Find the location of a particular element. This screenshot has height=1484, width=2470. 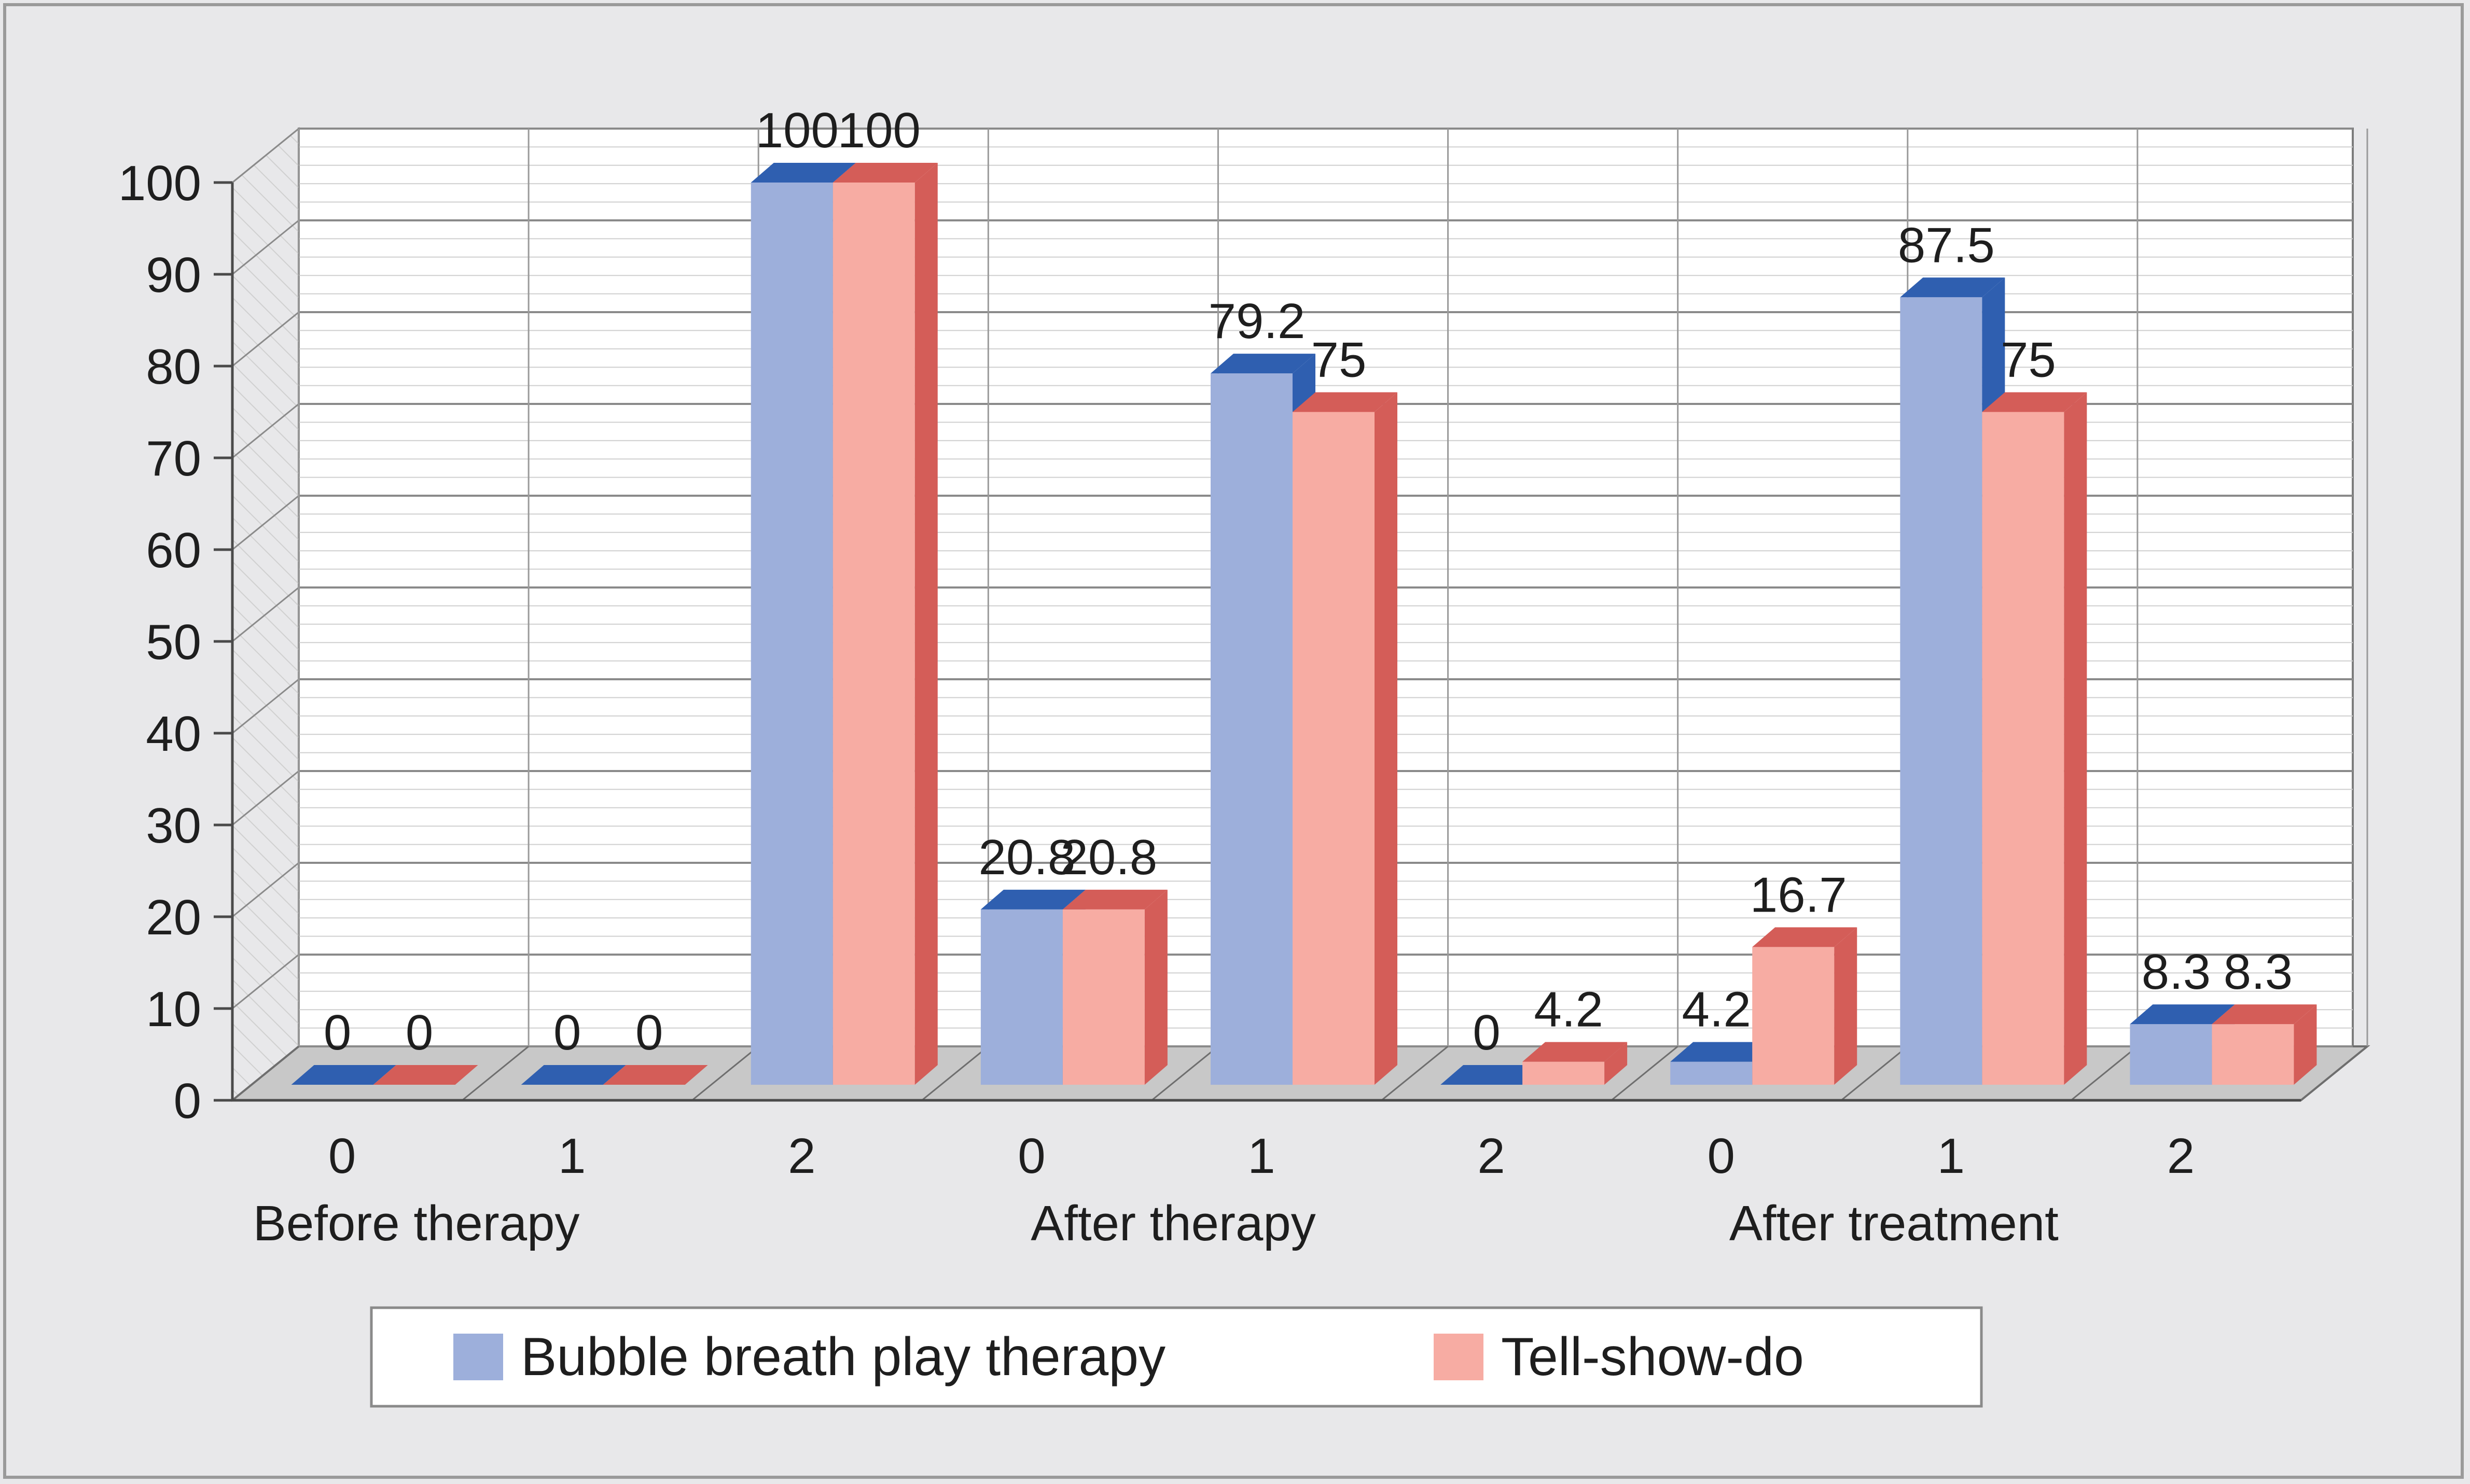

y-tick-label: 100 is located at coordinates (159, 183).